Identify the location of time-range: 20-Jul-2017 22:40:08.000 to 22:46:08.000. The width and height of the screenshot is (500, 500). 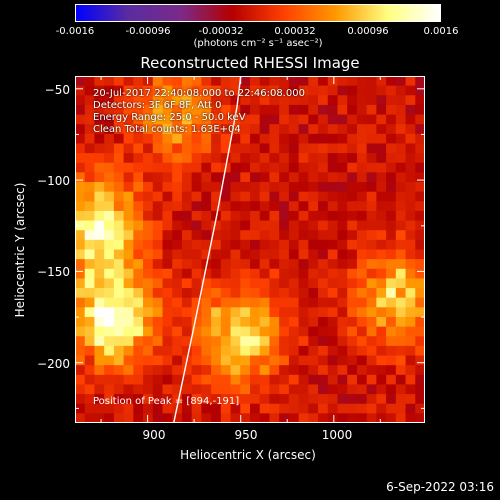
(199, 93).